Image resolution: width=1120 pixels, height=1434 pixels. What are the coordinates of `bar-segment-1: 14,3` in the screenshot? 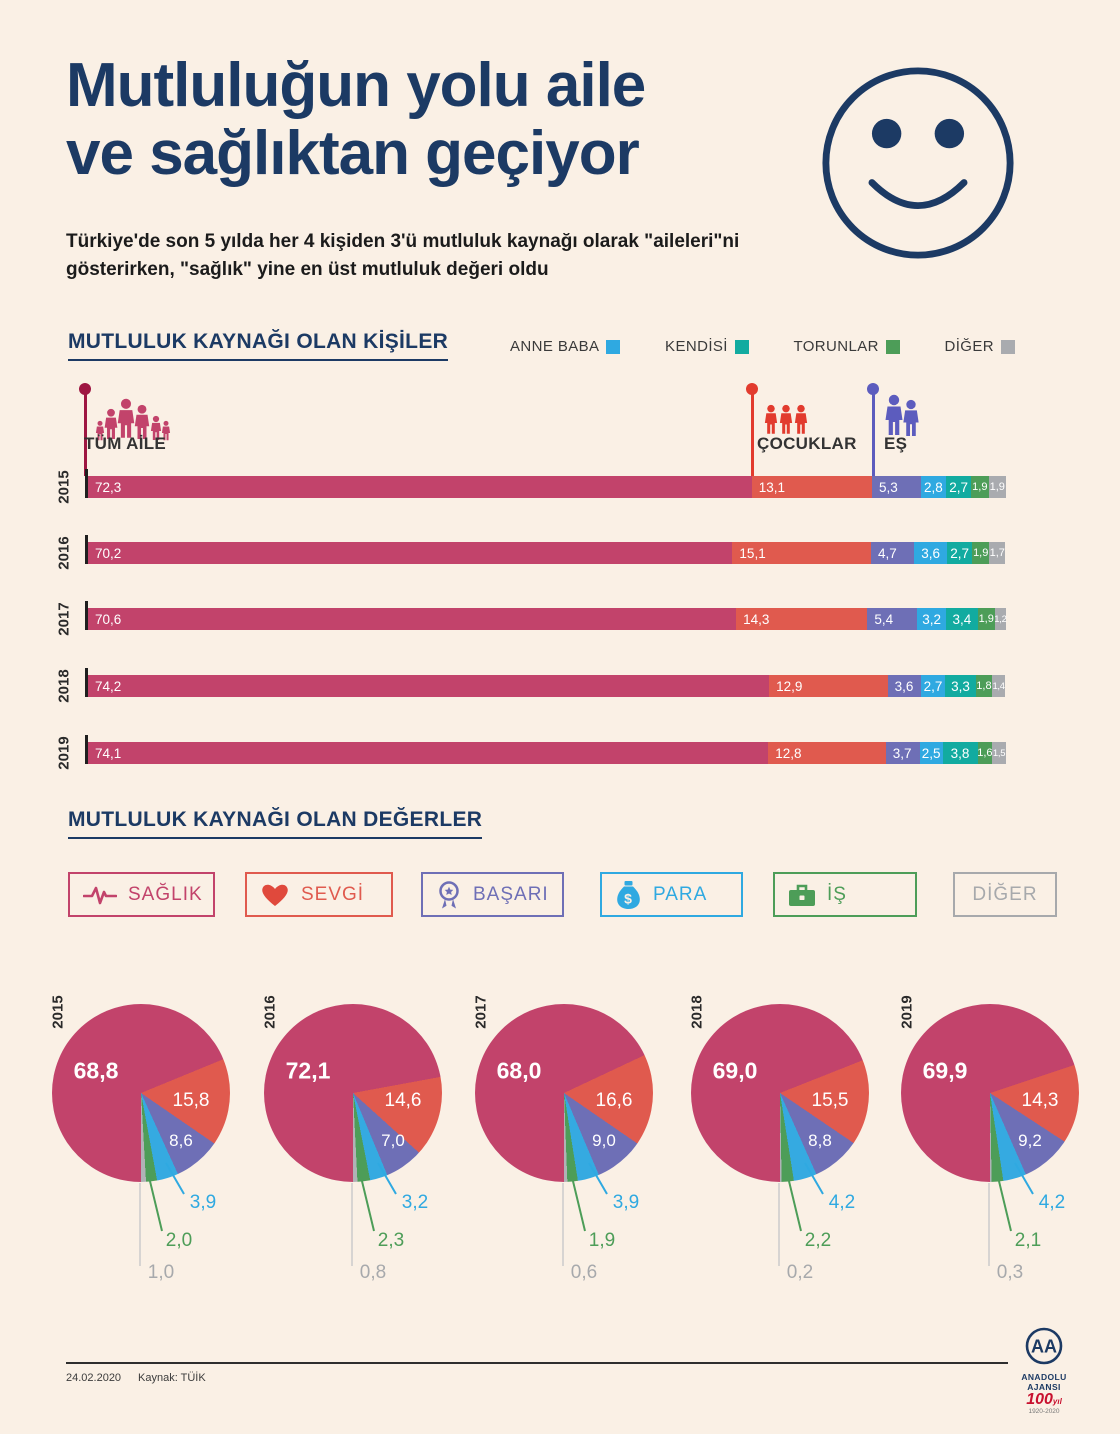 It's located at (802, 619).